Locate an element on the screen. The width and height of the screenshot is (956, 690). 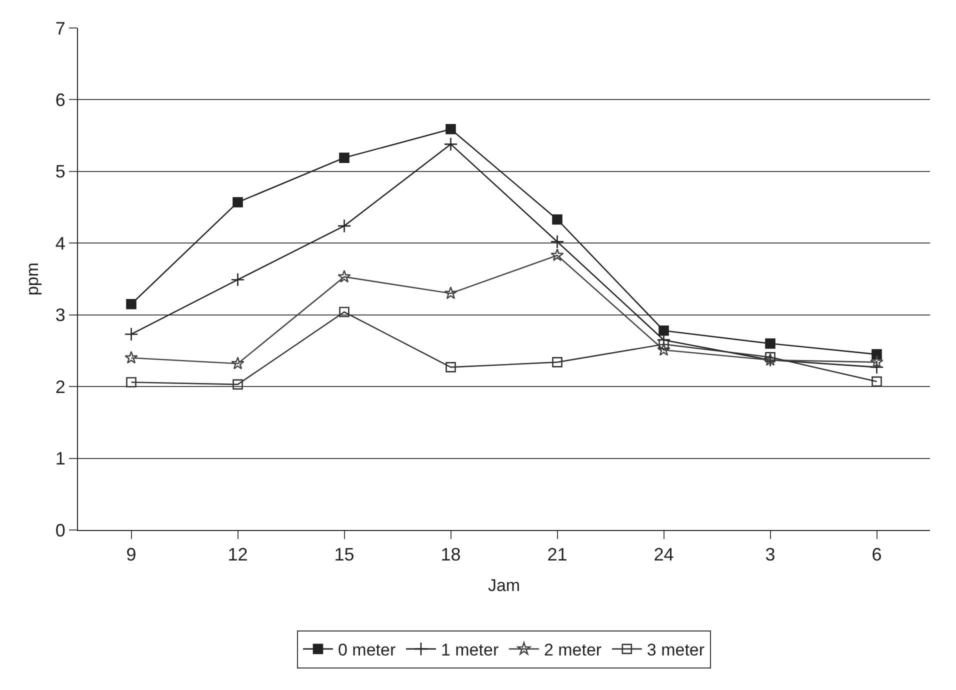
x-tick-label: 6 is located at coordinates (877, 554).